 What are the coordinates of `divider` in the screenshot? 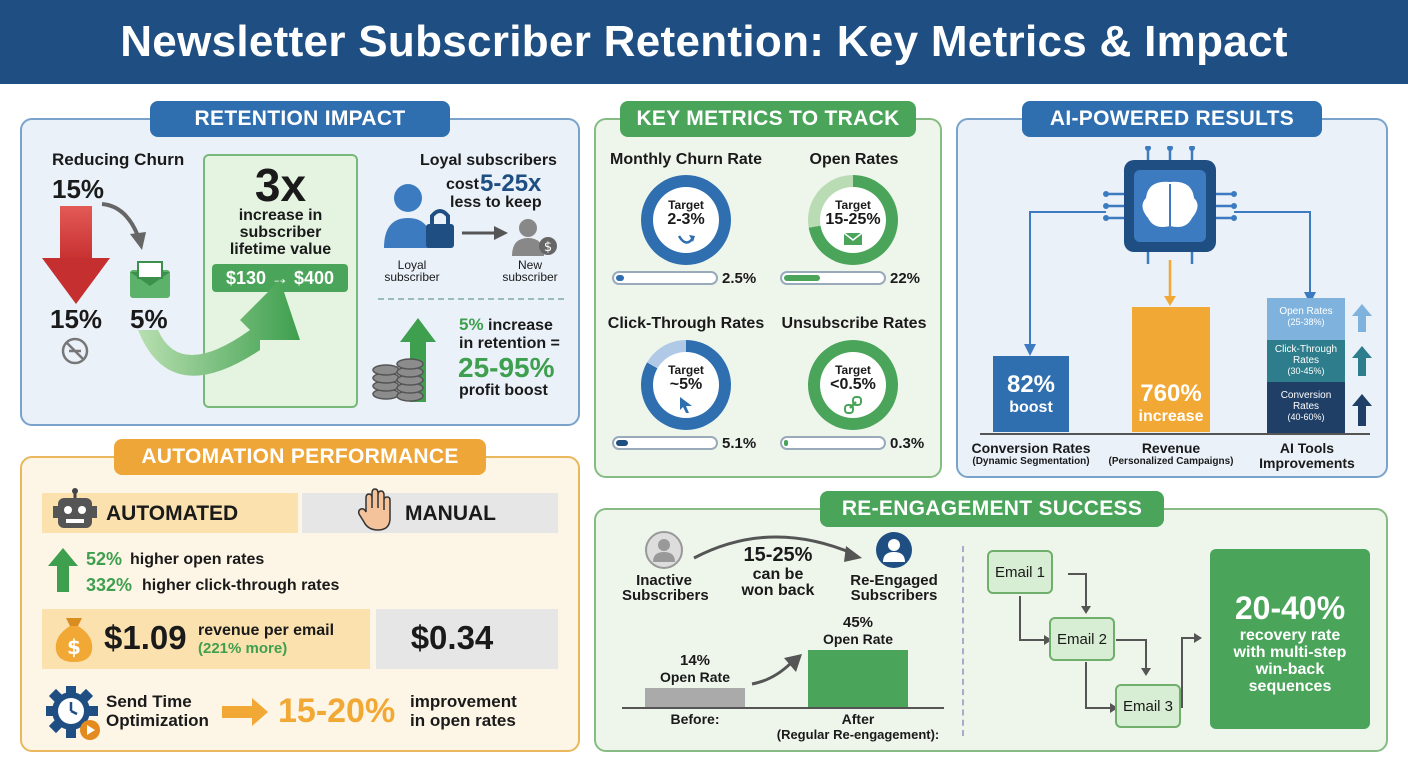 It's located at (471, 299).